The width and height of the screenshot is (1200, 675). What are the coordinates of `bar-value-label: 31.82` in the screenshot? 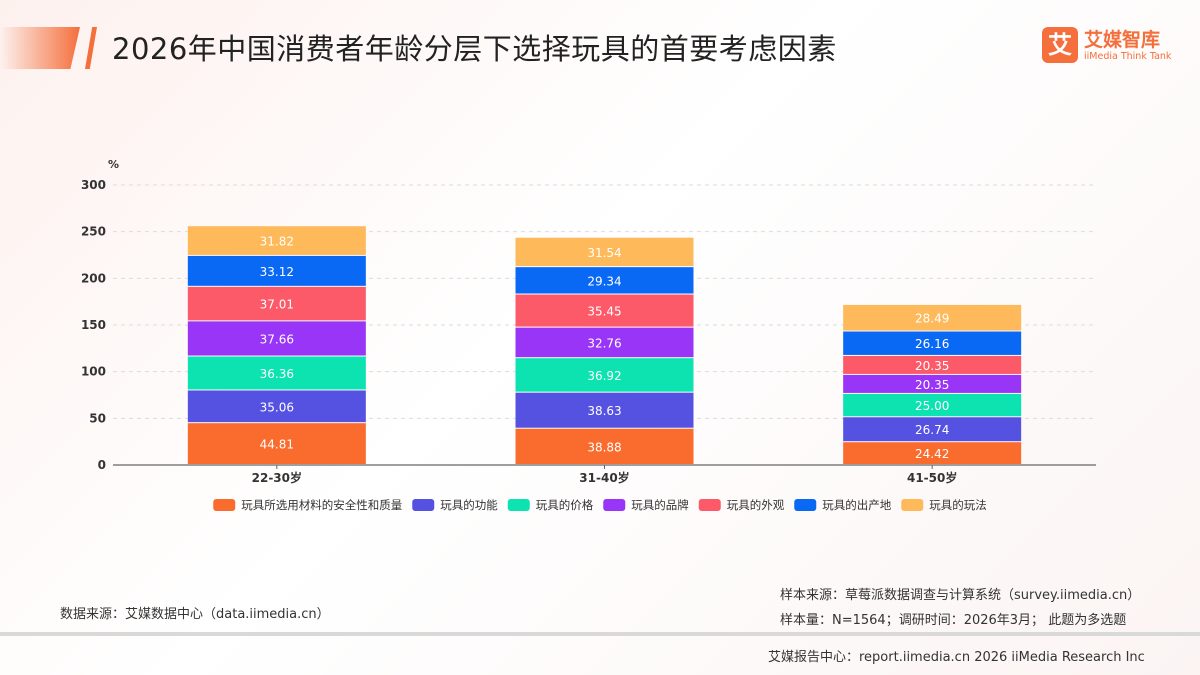 It's located at (277, 242).